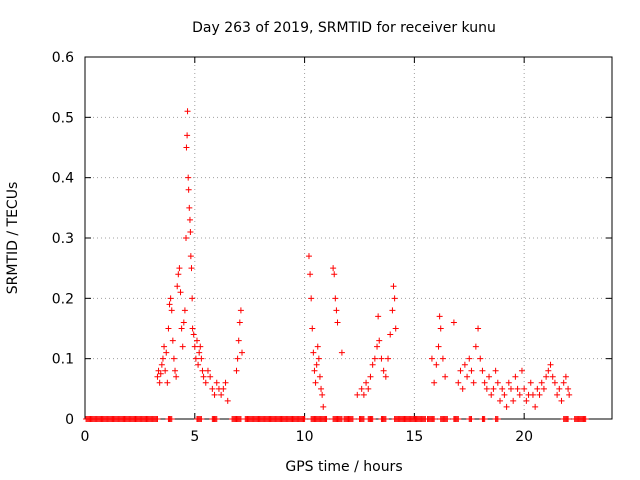 Image resolution: width=640 pixels, height=480 pixels. Describe the element at coordinates (63, 179) in the screenshot. I see `y-tick-label: 0.4` at that location.